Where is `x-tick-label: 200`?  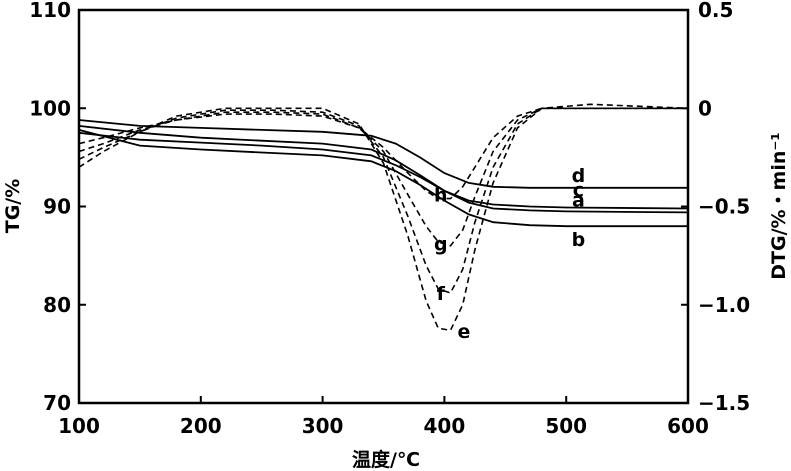 x-tick-label: 200 is located at coordinates (201, 426).